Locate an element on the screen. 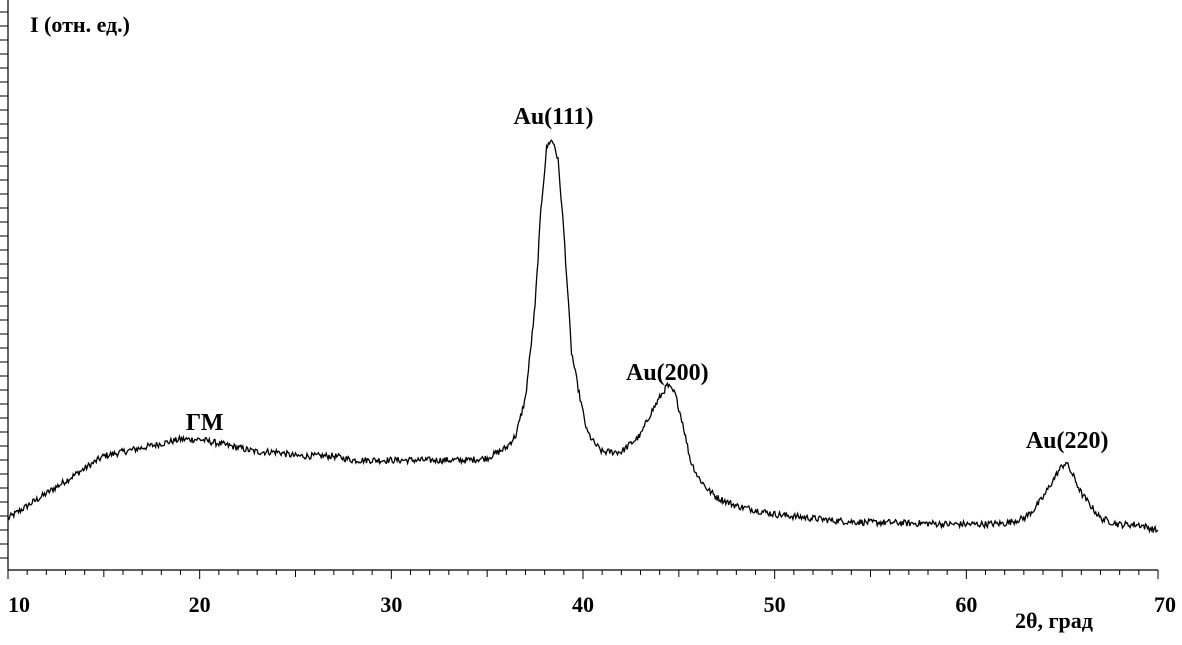  au200-label: Au(200) is located at coordinates (667, 373).